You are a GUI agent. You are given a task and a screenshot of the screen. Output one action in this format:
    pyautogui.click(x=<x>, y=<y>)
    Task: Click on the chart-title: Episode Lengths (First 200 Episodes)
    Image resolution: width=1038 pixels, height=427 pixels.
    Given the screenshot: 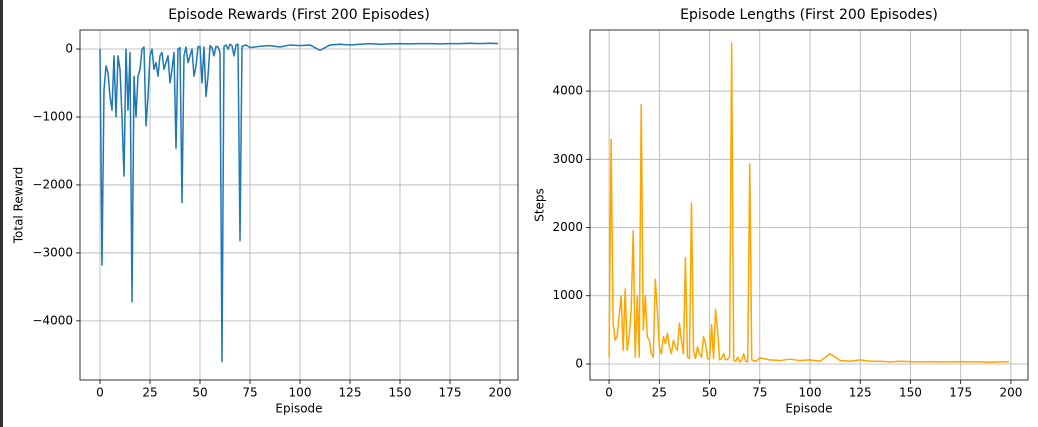 What is the action you would take?
    pyautogui.click(x=809, y=15)
    